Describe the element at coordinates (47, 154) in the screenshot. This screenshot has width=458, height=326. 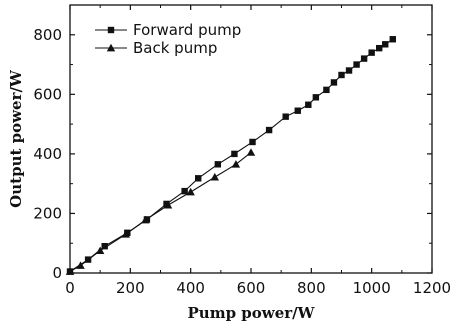
I see `y-tick-label: 400` at that location.